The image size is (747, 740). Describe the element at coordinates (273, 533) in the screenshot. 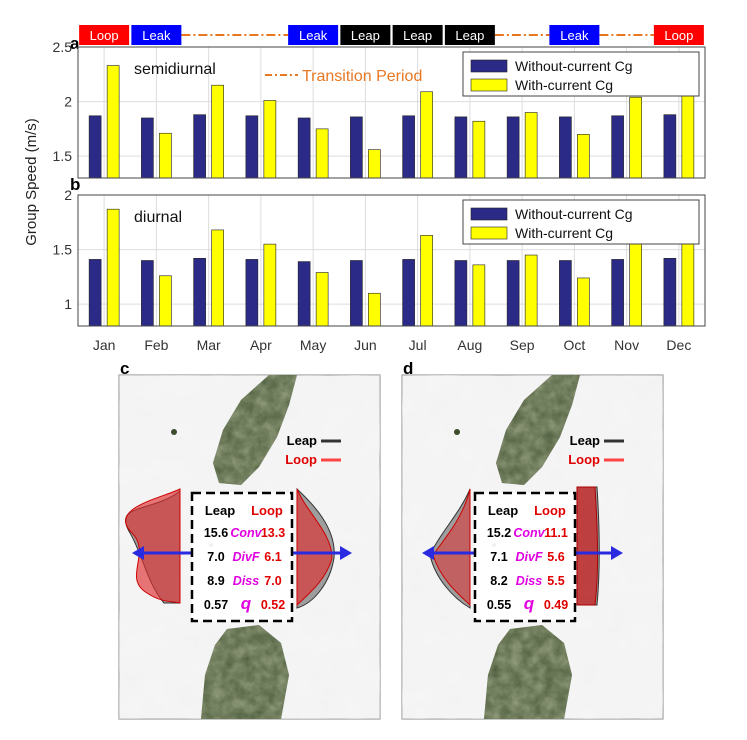

I see `value-loop: 13.3` at that location.